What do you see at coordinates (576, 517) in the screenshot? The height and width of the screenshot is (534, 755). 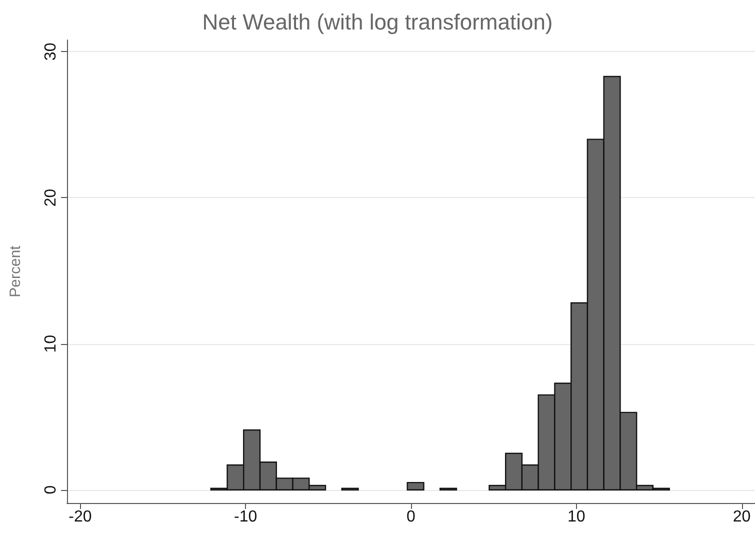 I see `x-tick-label: 10` at bounding box center [576, 517].